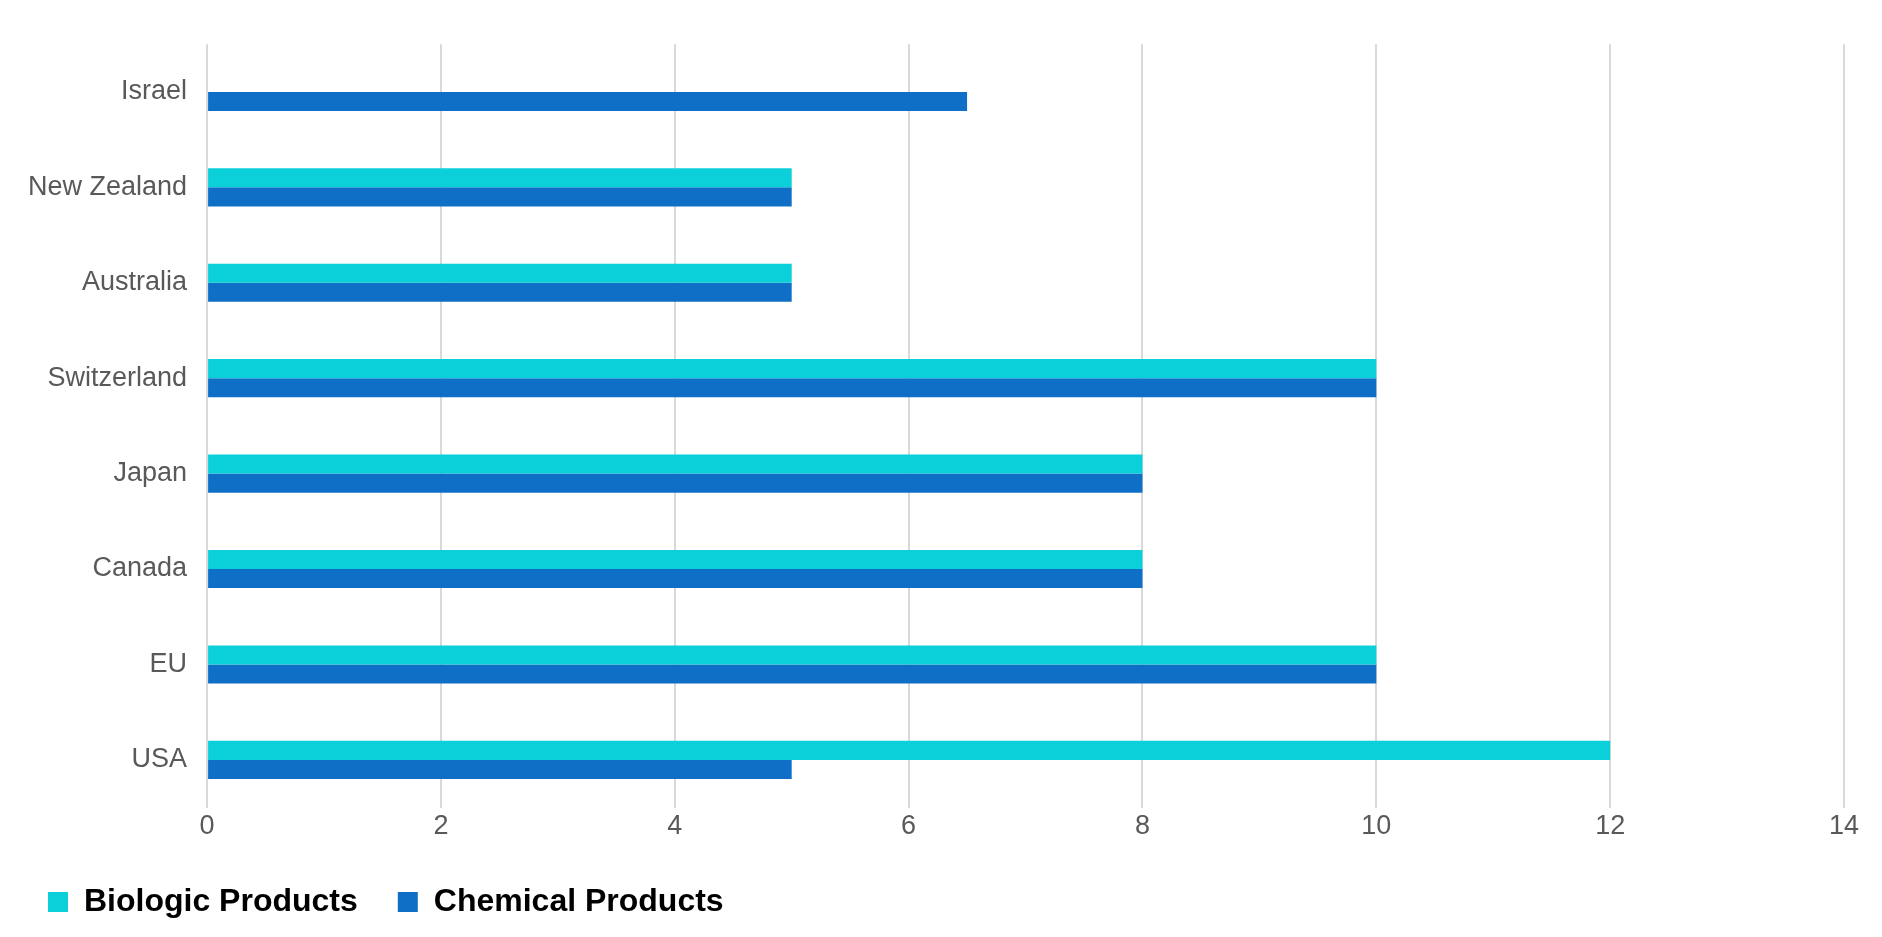 This screenshot has height=937, width=1882. I want to click on legend-label: Biologic Products, so click(221, 899).